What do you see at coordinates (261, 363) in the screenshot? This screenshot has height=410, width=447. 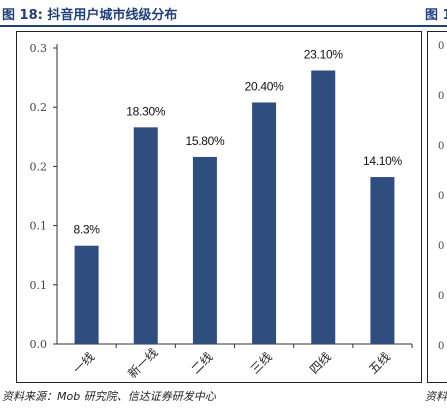 I see `x-tick-label: 三线` at bounding box center [261, 363].